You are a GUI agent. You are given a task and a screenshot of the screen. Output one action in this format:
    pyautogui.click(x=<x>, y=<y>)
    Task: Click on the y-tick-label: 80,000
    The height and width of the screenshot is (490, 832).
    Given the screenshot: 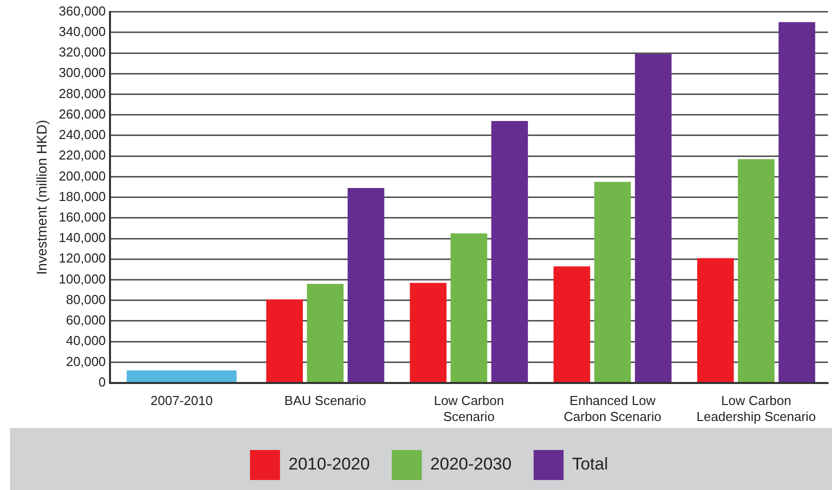 What is the action you would take?
    pyautogui.click(x=86, y=299)
    